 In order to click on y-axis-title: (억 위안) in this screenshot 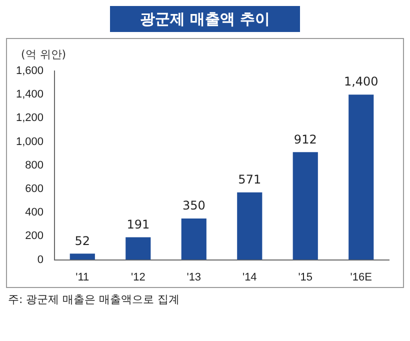, I will do `click(43, 54)`.